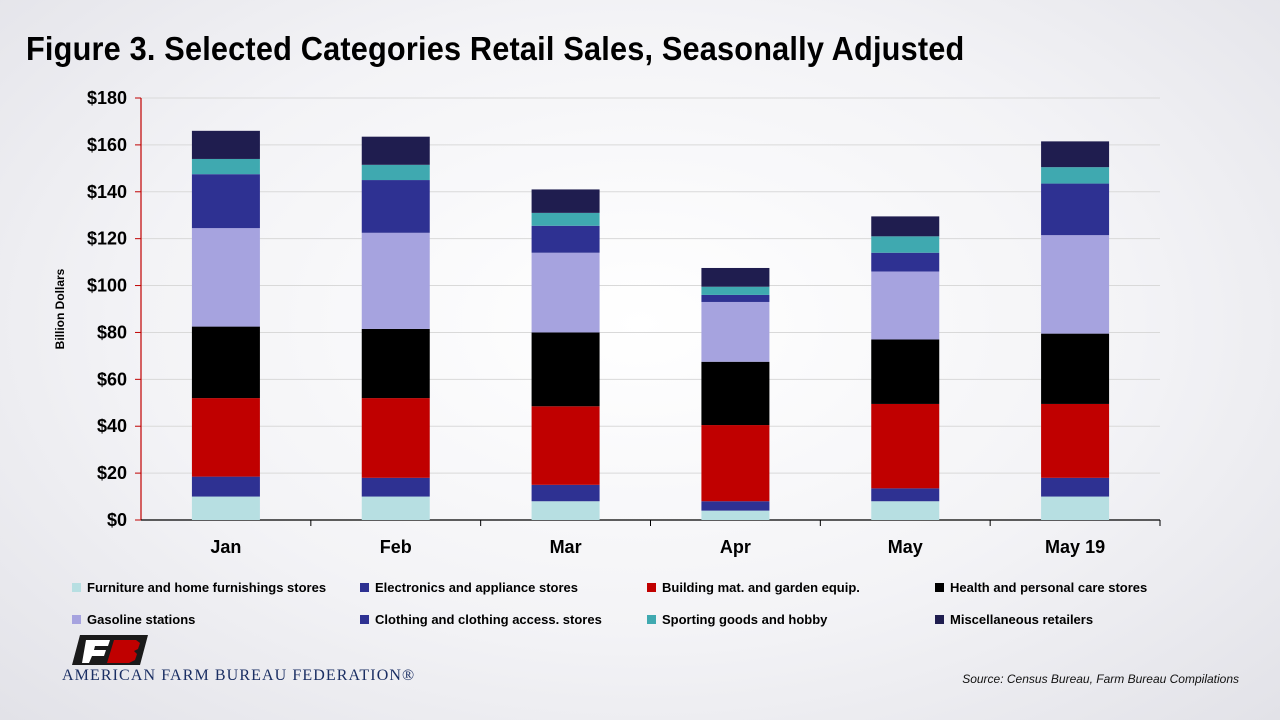 The height and width of the screenshot is (720, 1280). I want to click on legend-label: Furniture and home furnishings stores, so click(207, 587).